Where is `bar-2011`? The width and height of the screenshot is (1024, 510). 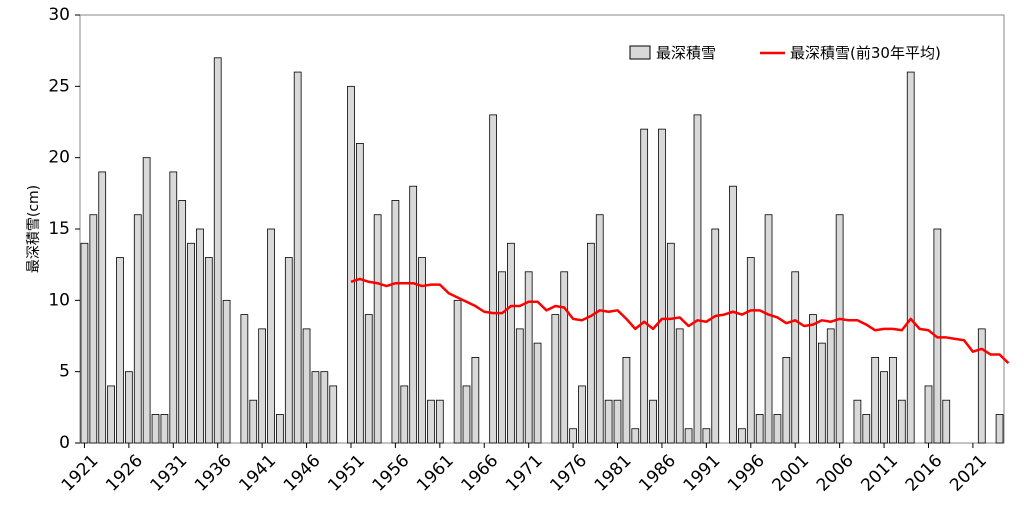
bar-2011 is located at coordinates (884, 407).